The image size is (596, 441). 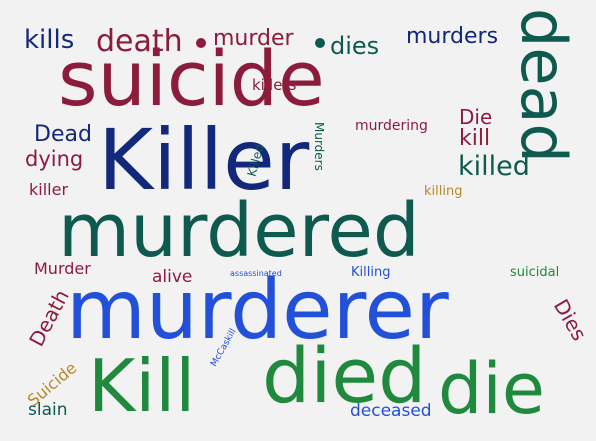 I want to click on word-kill: kill, so click(x=475, y=138).